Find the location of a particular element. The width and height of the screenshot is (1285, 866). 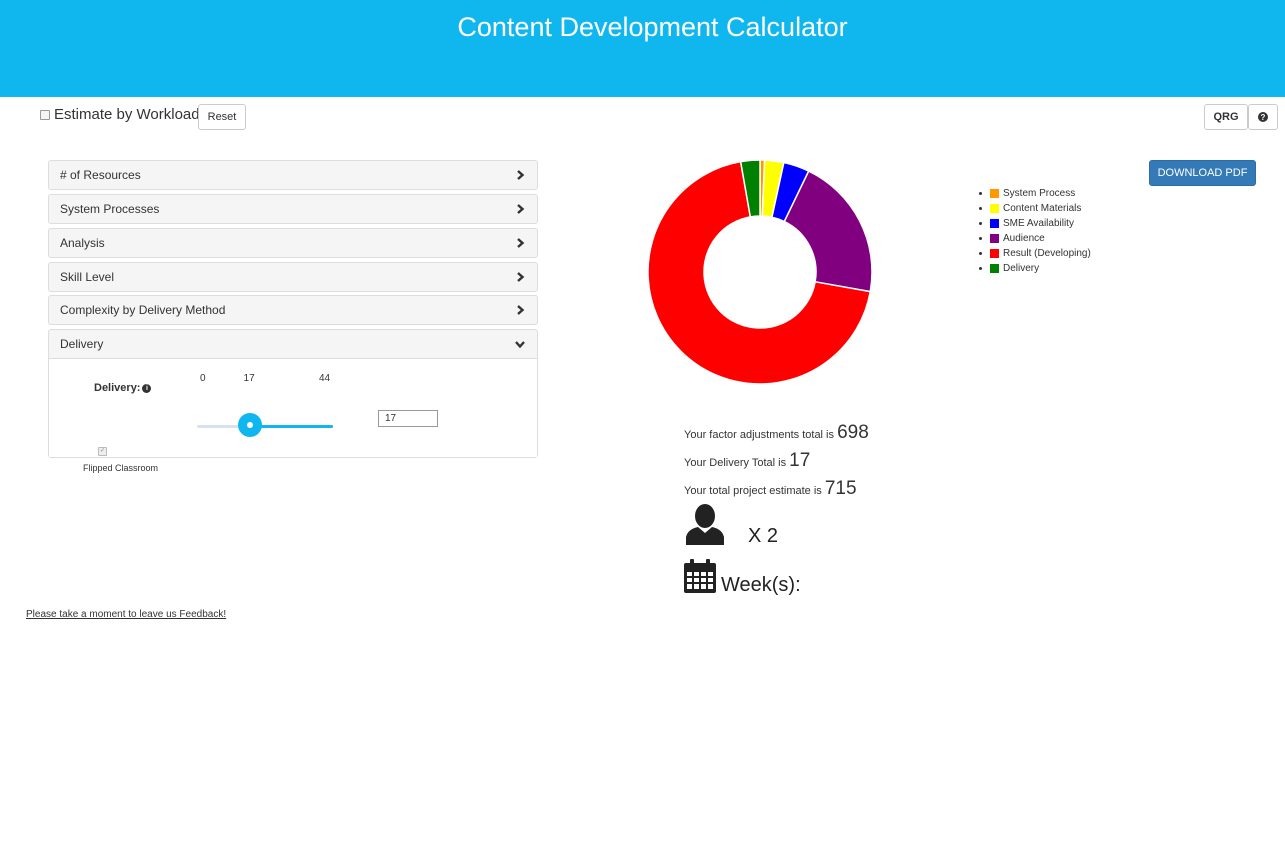

panel-skill-level-header: Skill Level is located at coordinates (293, 277).